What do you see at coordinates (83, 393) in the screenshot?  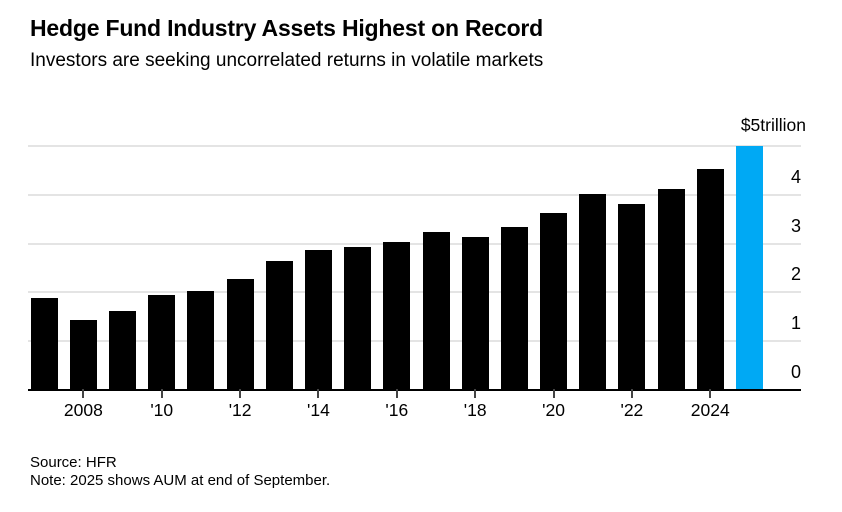 I see `x-tick-2008` at bounding box center [83, 393].